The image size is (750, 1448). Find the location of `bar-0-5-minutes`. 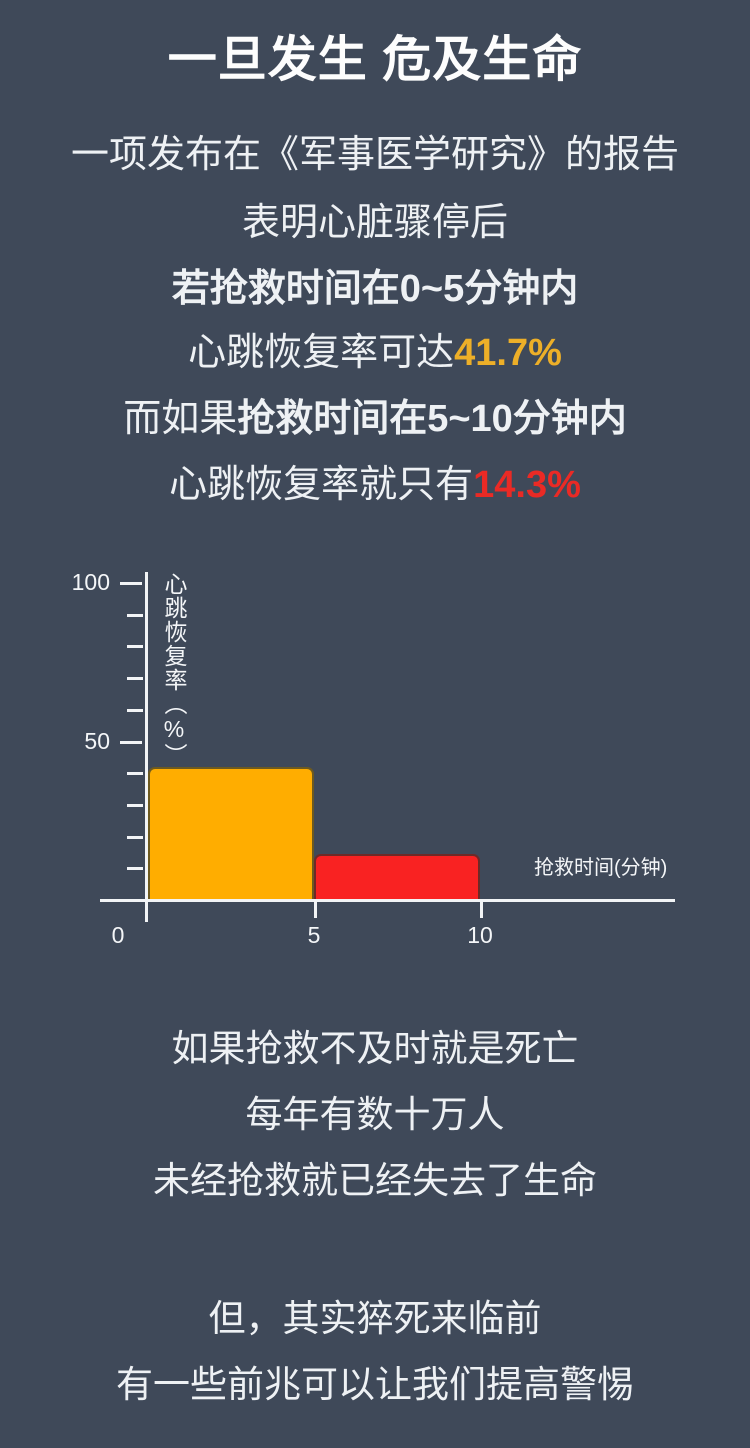

bar-0-5-minutes is located at coordinates (231, 832).